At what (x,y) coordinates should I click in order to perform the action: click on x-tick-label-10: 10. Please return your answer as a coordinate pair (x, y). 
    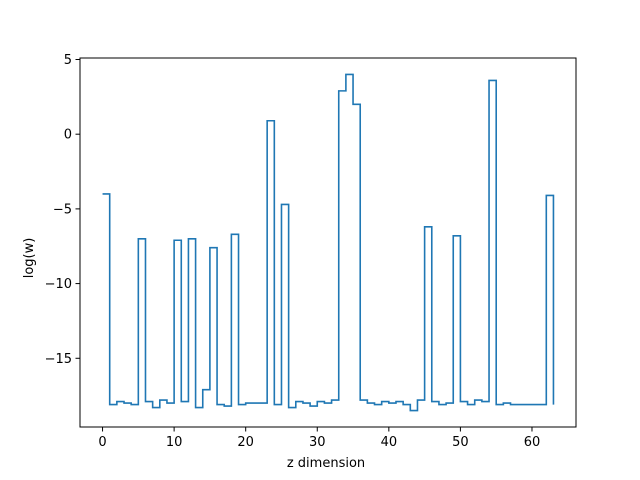
    Looking at the image, I should click on (174, 442).